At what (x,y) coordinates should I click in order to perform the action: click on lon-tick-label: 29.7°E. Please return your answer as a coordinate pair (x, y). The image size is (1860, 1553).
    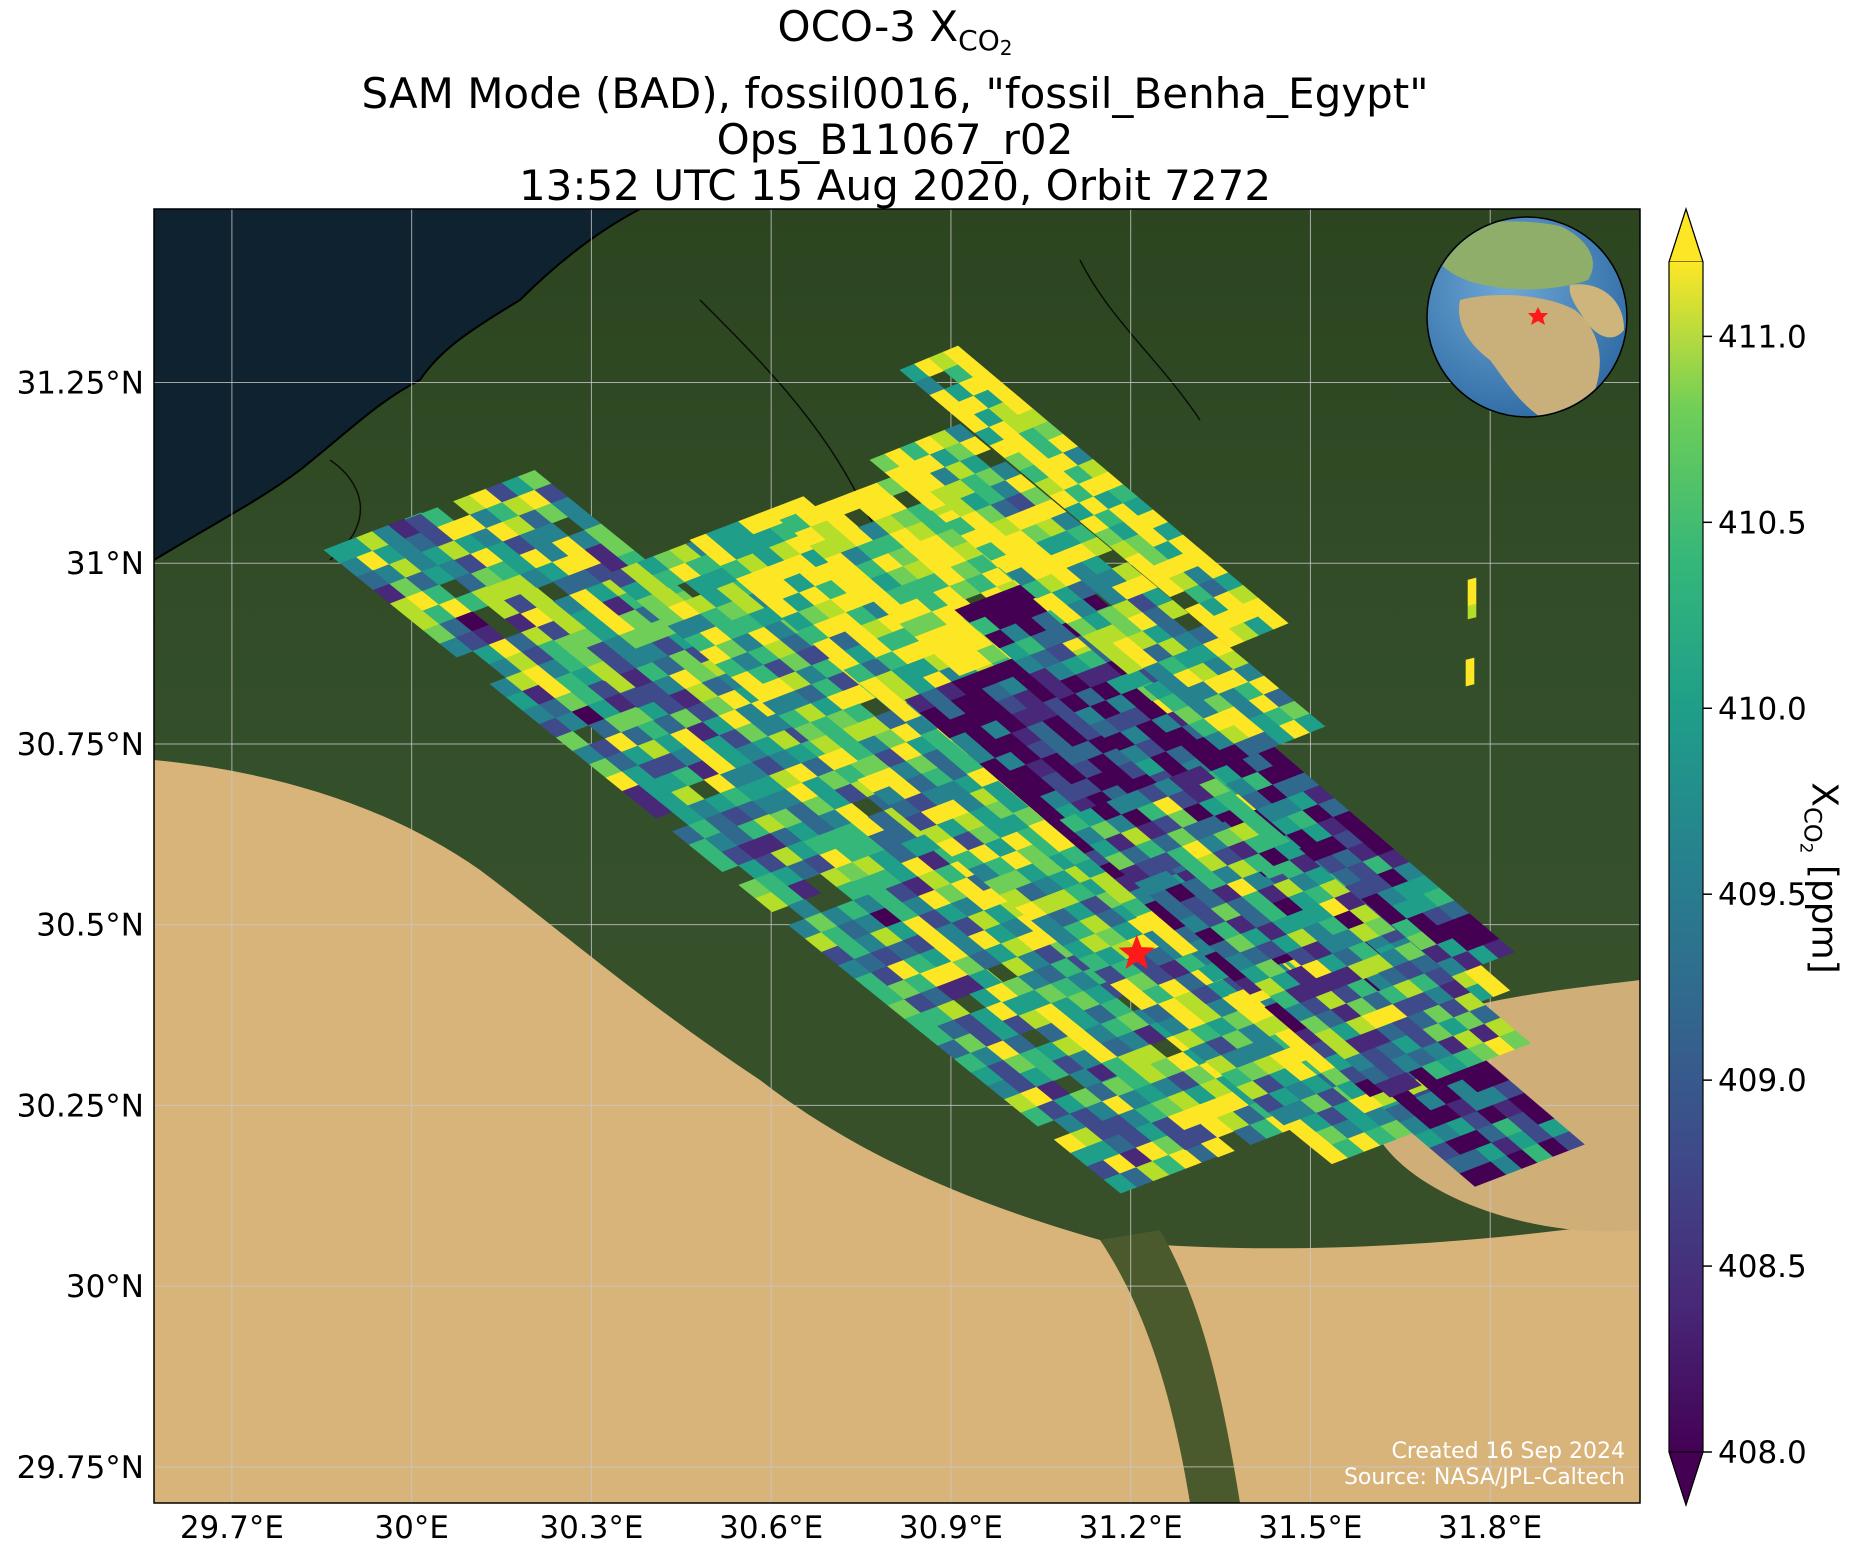
    Looking at the image, I should click on (232, 1528).